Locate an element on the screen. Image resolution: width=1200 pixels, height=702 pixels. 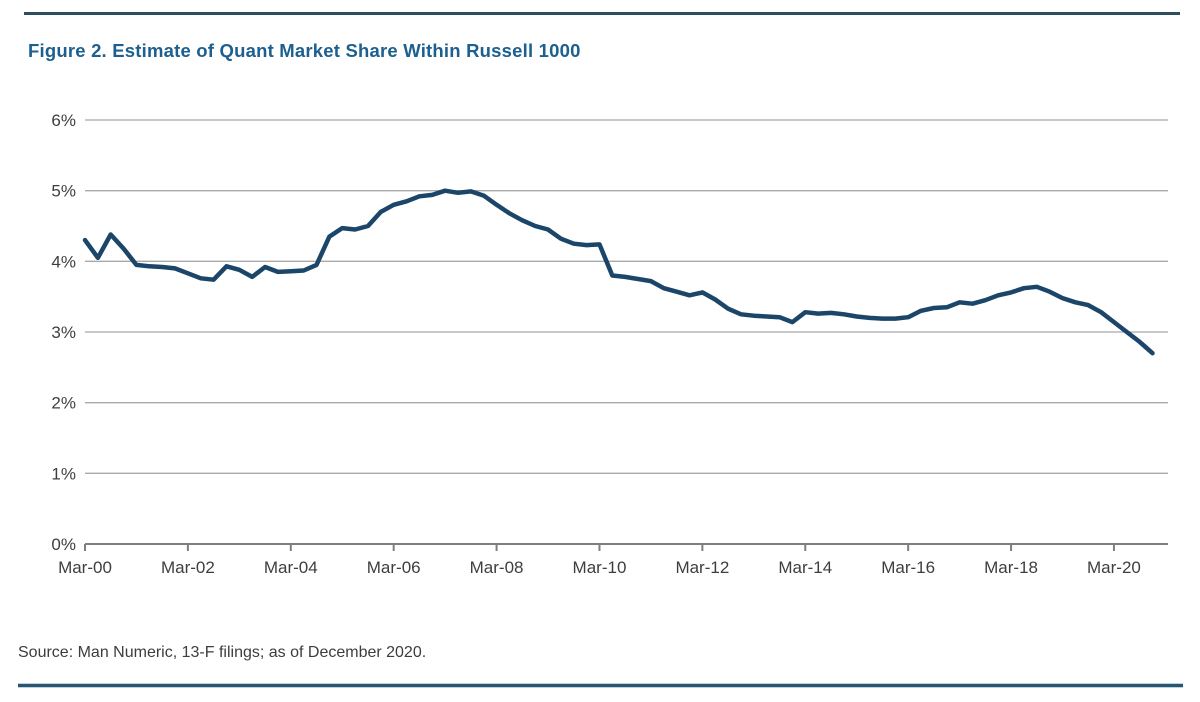
x-tick-label-Mar-16: Mar-16 is located at coordinates (908, 567).